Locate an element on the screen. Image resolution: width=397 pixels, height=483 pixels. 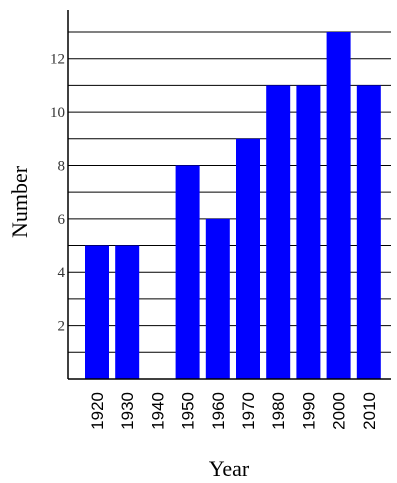
x-tick-label: 1990 is located at coordinates (308, 411).